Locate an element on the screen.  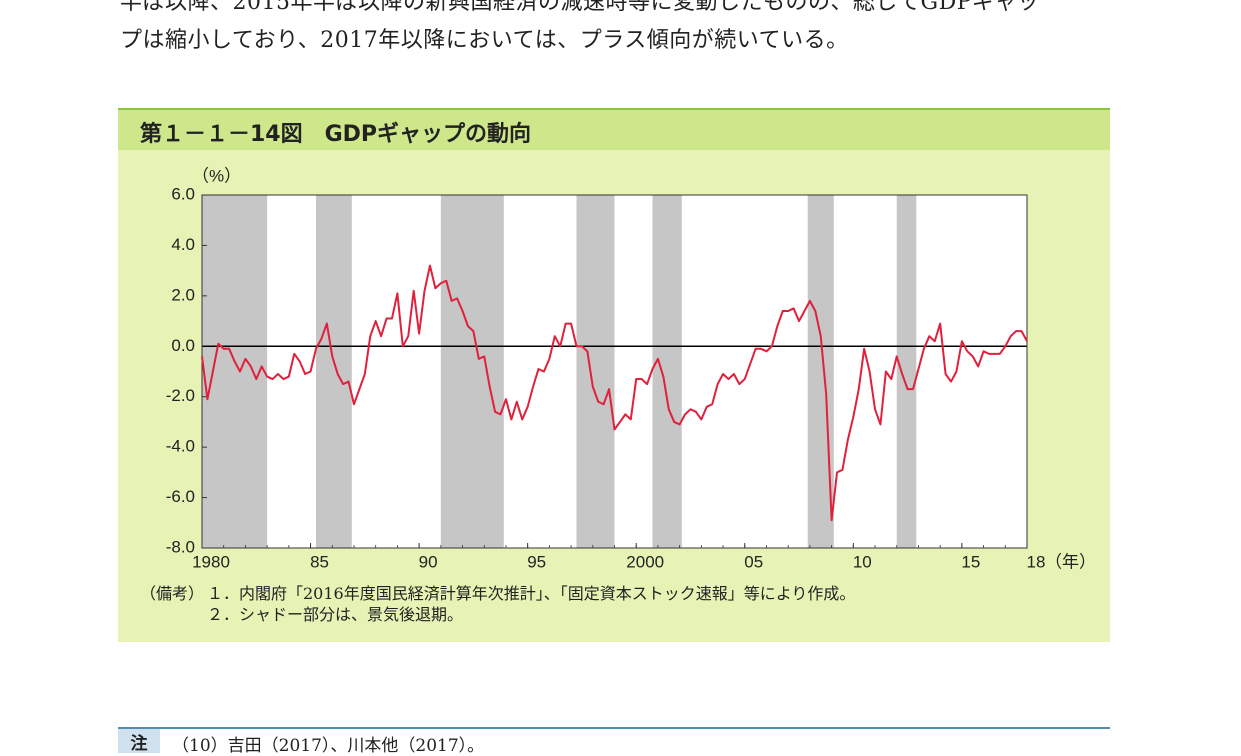
body-text: プは縮小しており、2017年以降においては、プラス傾向が続いている。 is located at coordinates (484, 40).